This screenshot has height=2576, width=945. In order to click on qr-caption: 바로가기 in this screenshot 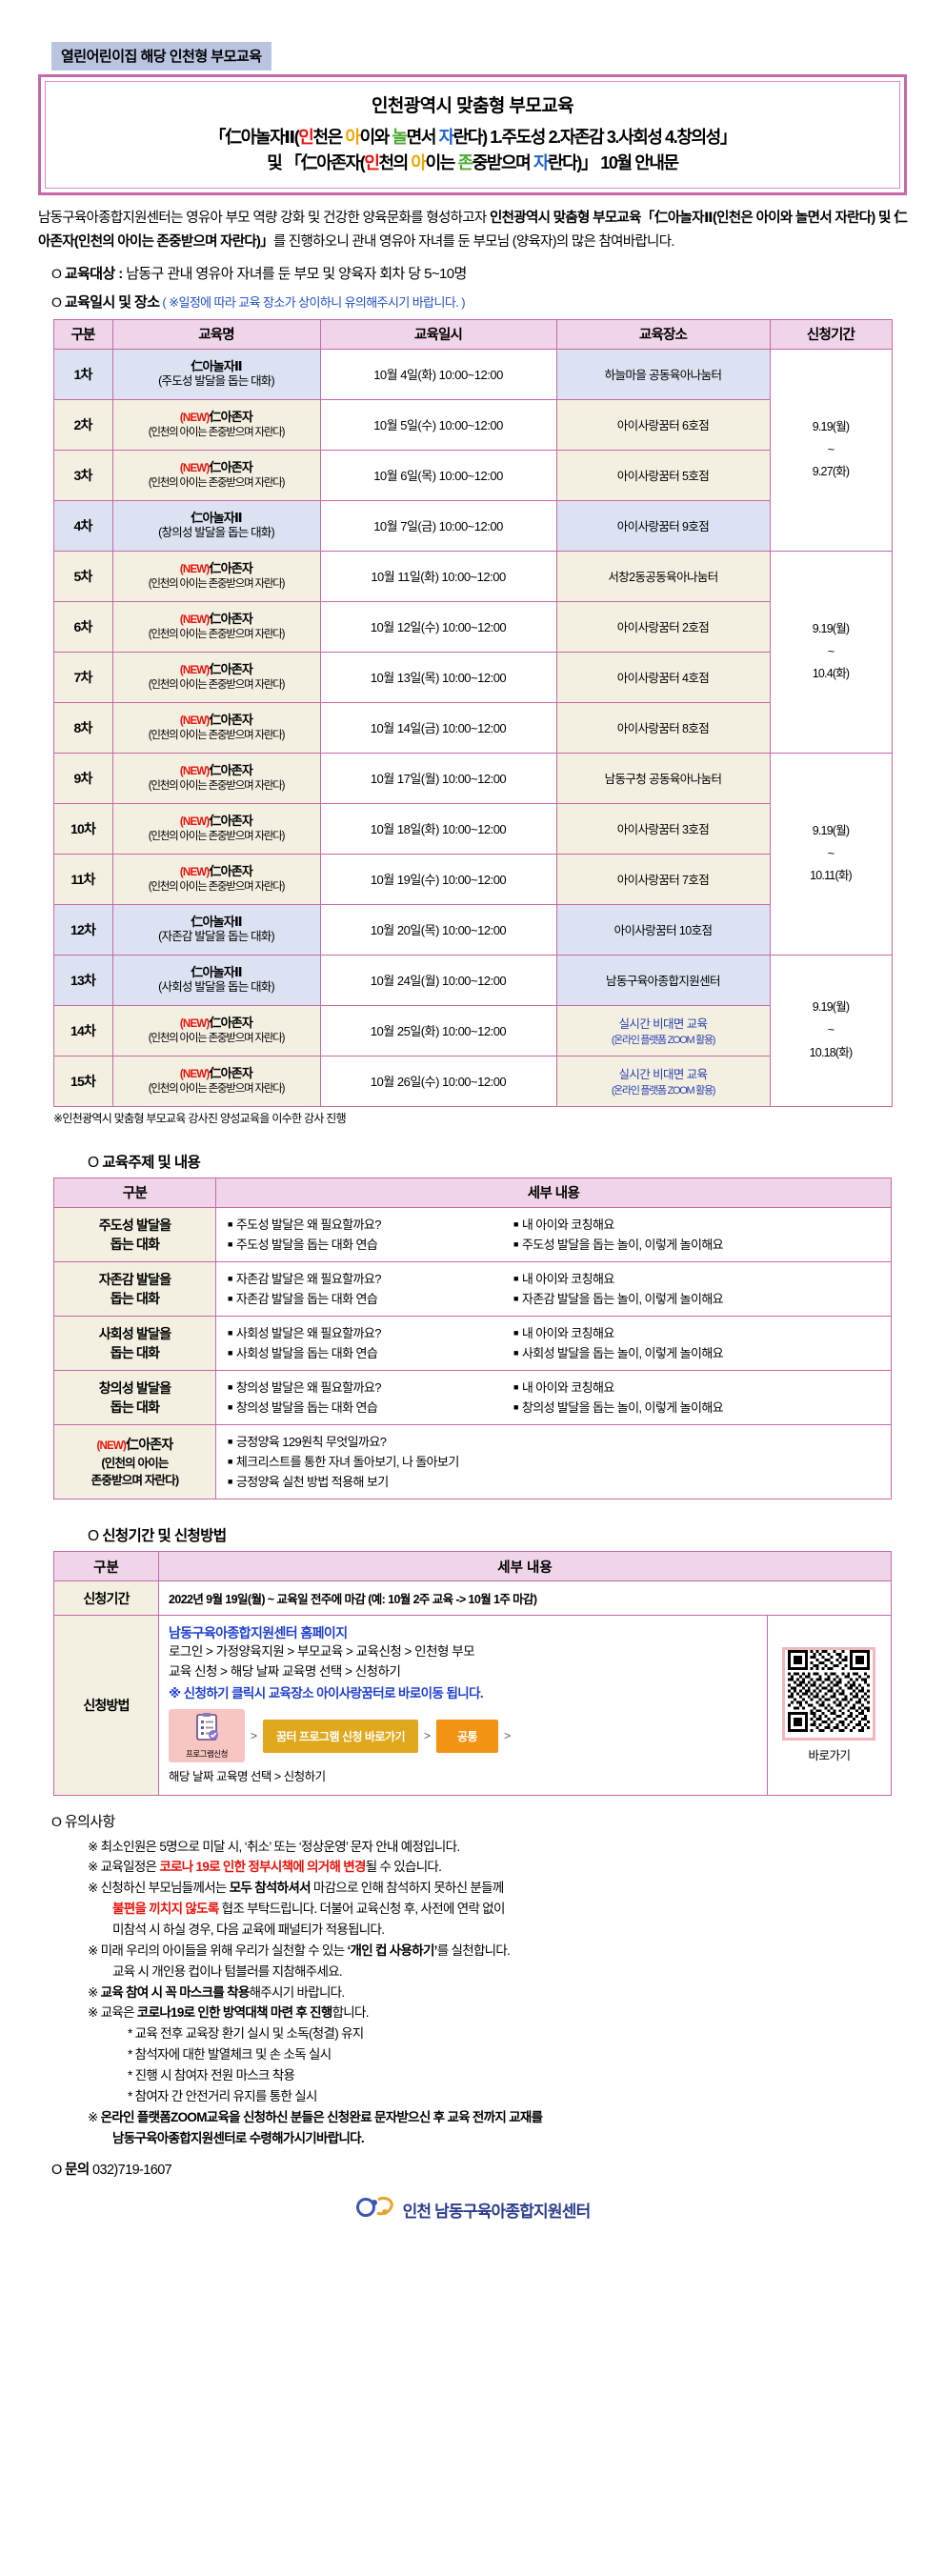, I will do `click(829, 1755)`.